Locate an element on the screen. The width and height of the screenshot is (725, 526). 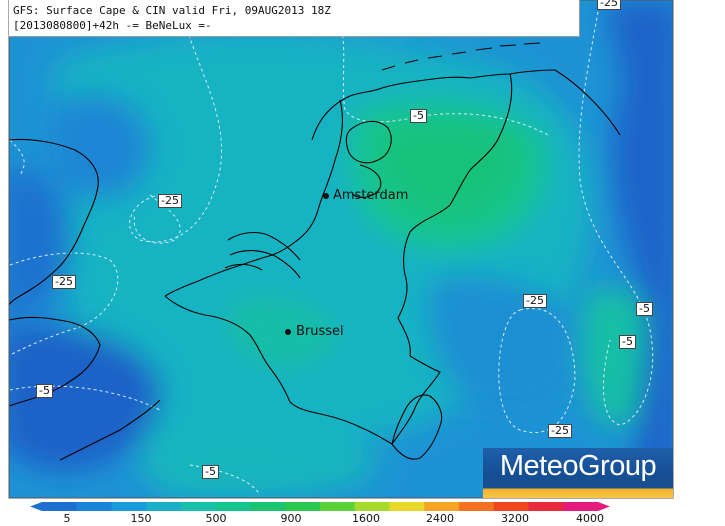
city-label-amsterdam: Amsterdam is located at coordinates (371, 195).